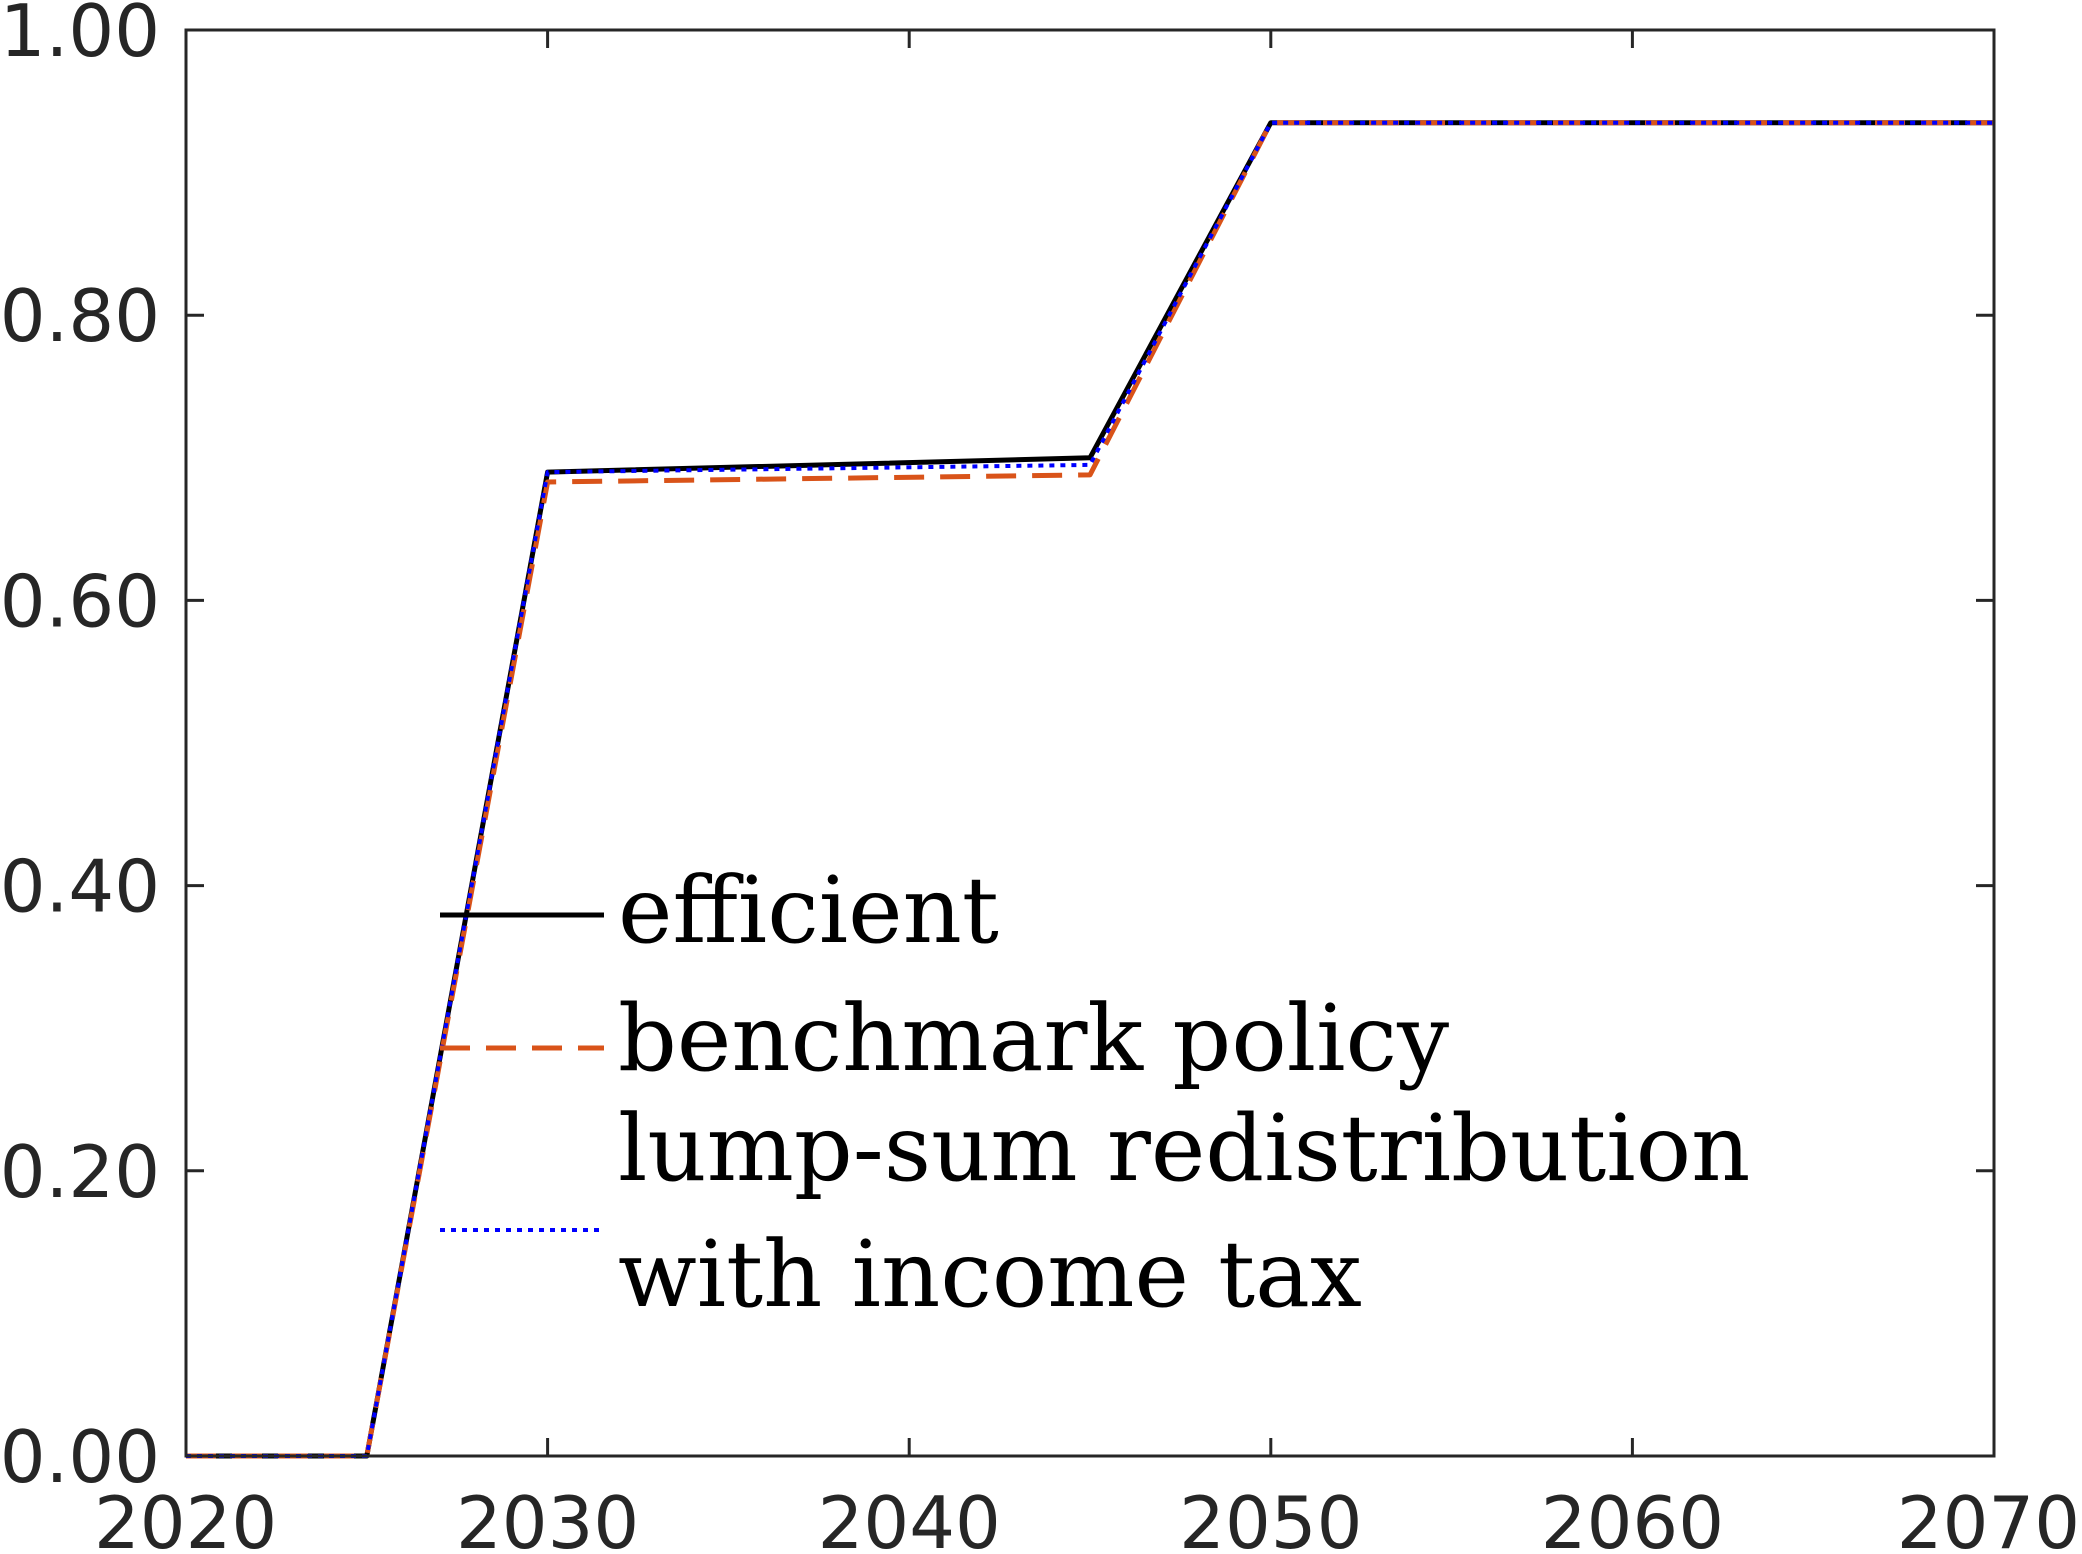  Describe the element at coordinates (185, 1517) in the screenshot. I see `x-tick-label: 2020` at that location.